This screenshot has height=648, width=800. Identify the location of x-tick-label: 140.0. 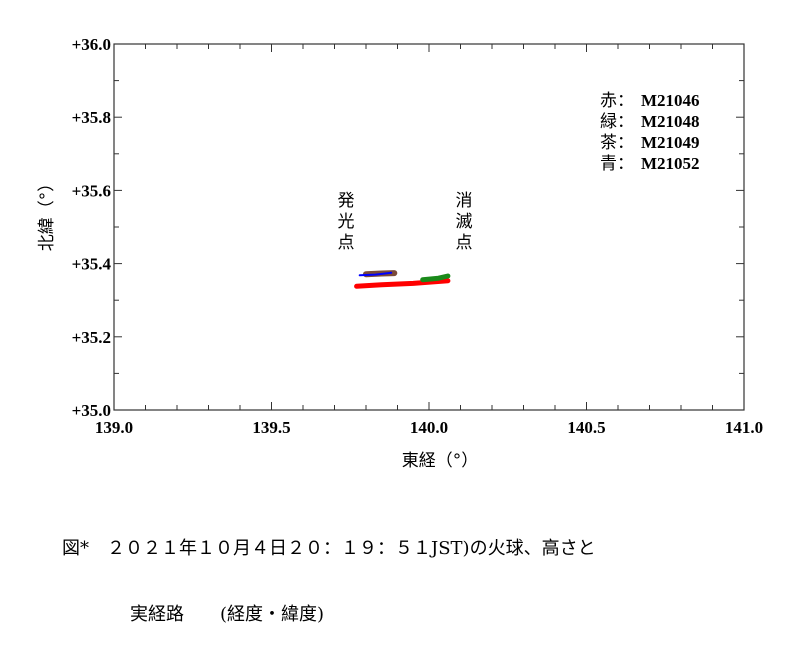
(429, 427).